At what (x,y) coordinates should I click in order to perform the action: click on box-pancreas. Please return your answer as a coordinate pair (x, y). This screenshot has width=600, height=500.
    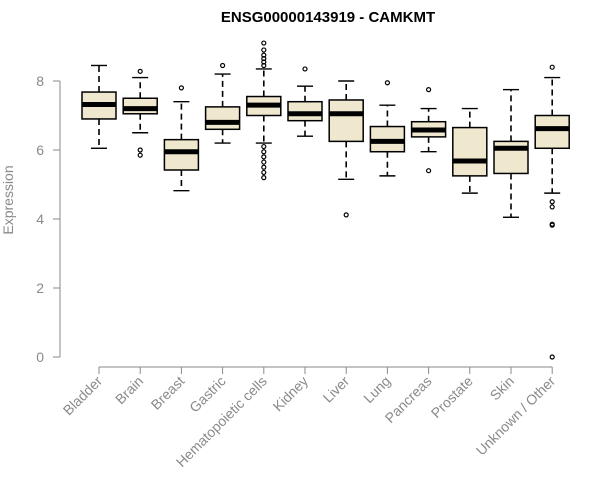
    Looking at the image, I should click on (428, 130).